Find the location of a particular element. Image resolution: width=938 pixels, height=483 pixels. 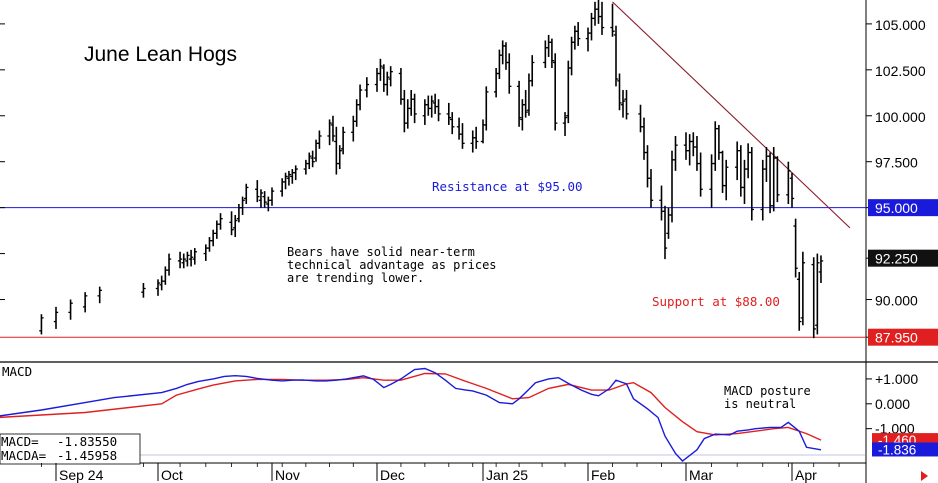

x-tick-label: Jan 25 is located at coordinates (507, 475).